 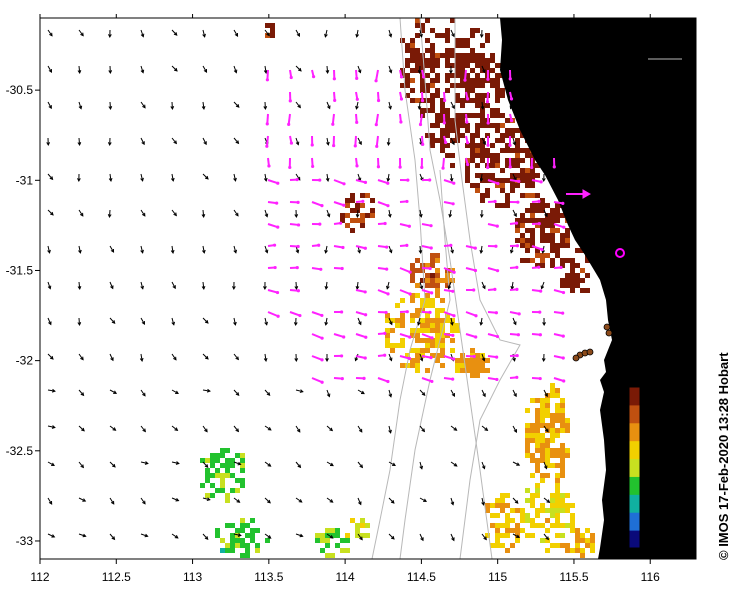 What do you see at coordinates (20, 270) in the screenshot?
I see `y-tick-label: -31.5` at bounding box center [20, 270].